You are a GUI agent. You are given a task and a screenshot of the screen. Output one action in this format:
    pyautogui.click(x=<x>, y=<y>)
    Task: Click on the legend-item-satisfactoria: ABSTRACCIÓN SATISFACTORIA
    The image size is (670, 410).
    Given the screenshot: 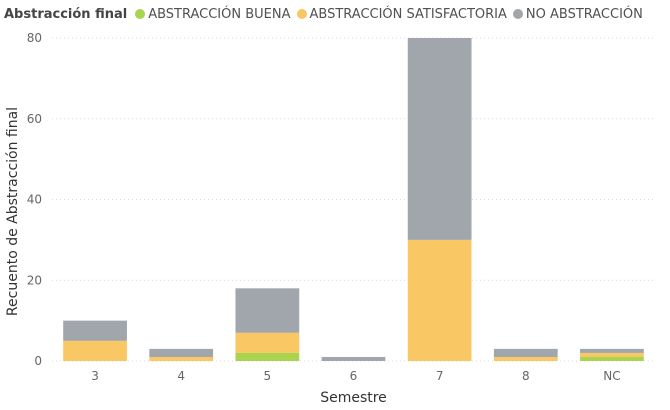 What is the action you would take?
    pyautogui.click(x=401, y=14)
    